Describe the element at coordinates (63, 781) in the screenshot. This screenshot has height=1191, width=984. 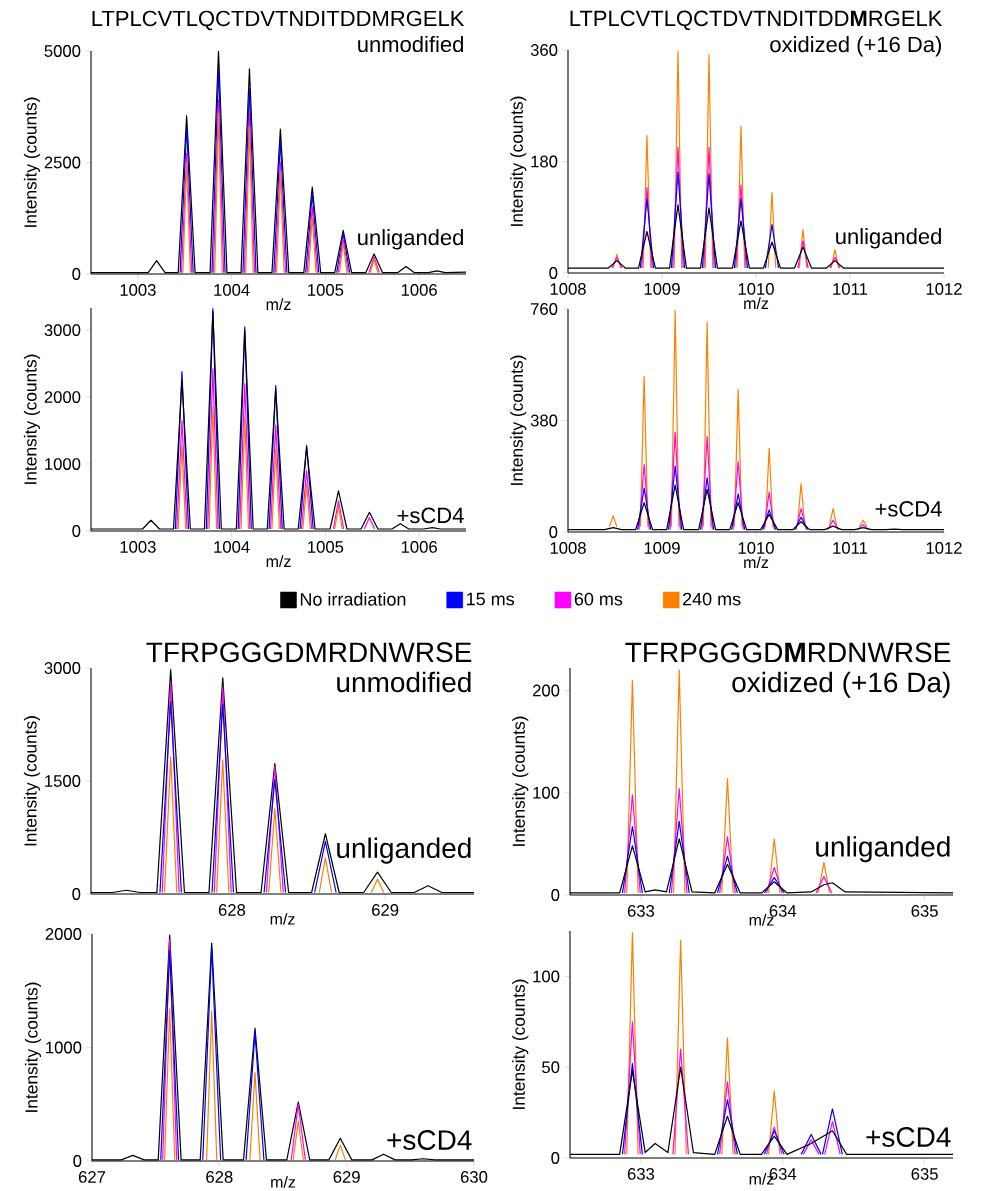
I see `y-tick-label: 1500` at that location.